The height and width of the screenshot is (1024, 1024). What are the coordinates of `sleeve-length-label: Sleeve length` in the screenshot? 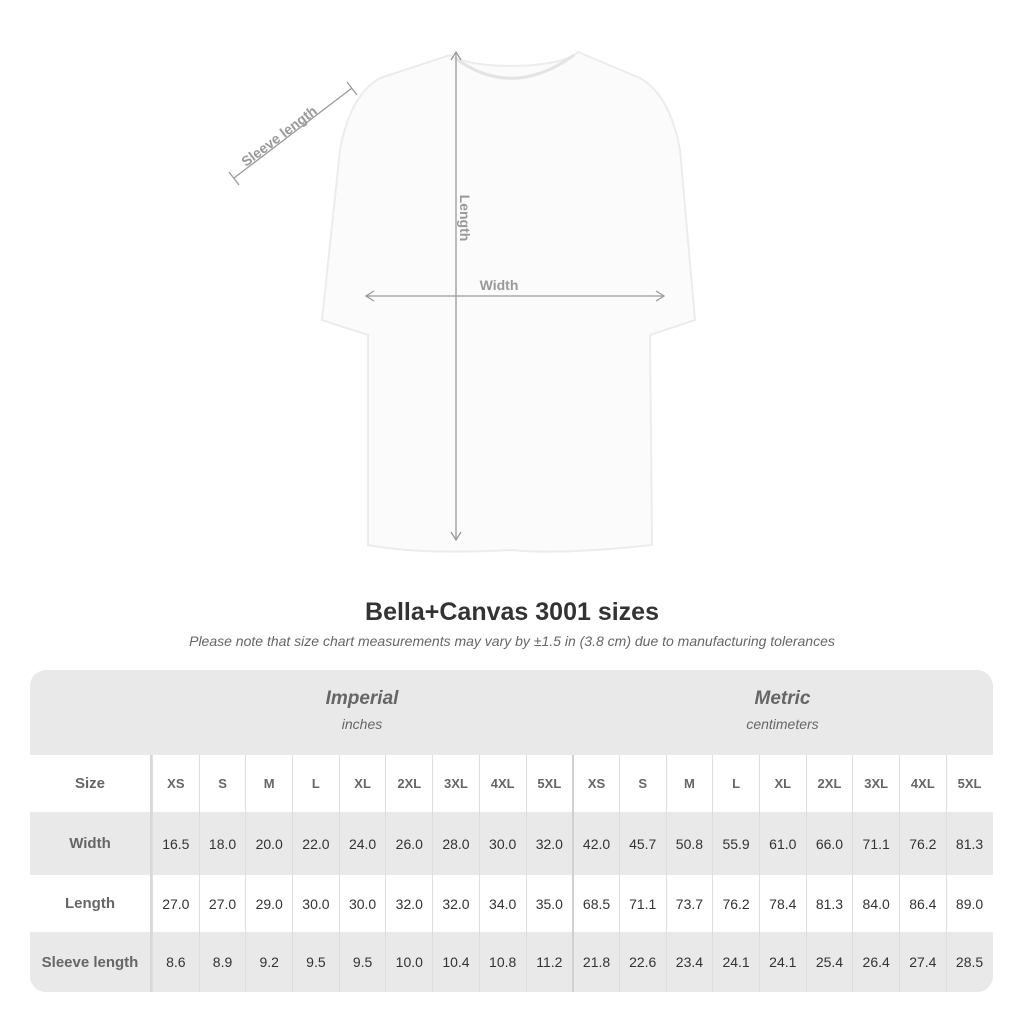 It's located at (279, 135).